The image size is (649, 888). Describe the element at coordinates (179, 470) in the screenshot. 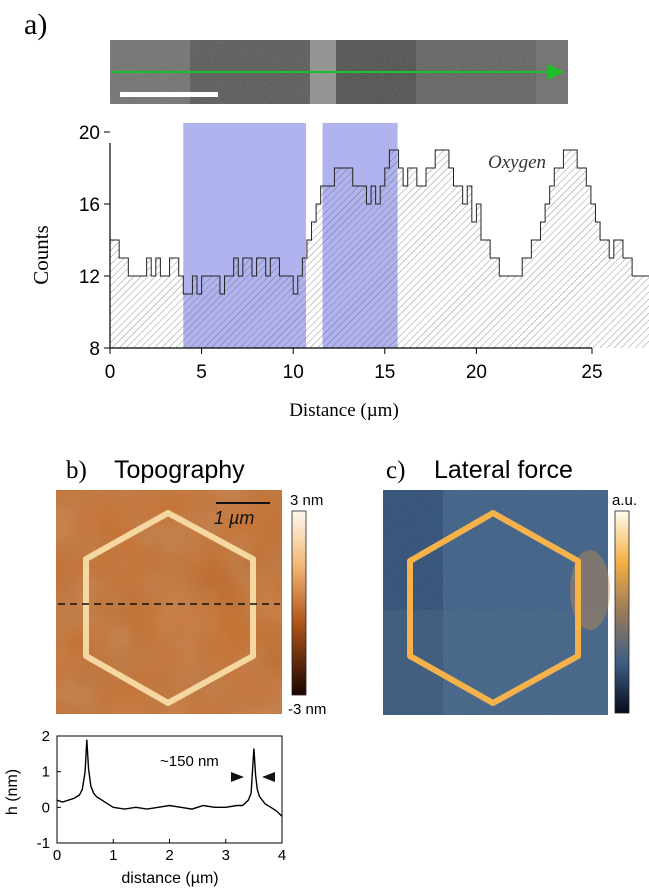

I see `topography-title: Topography` at that location.